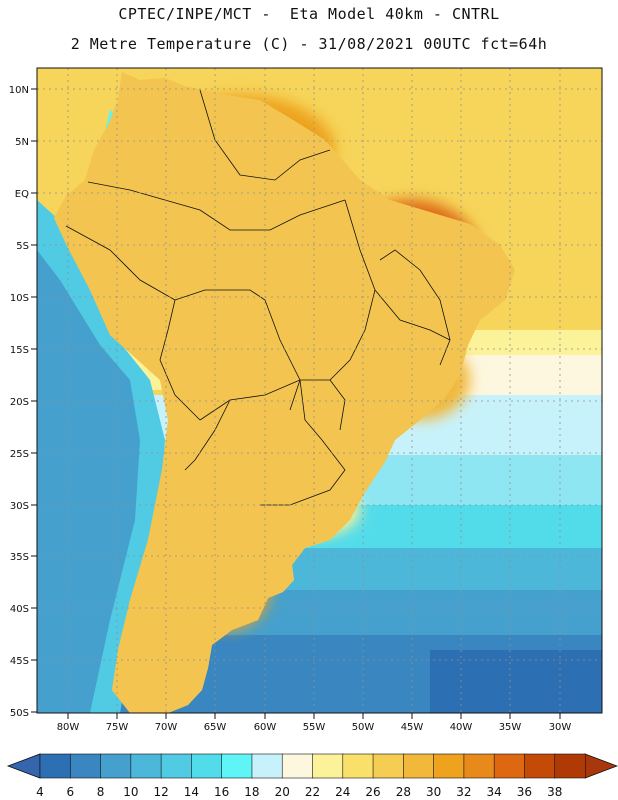  What do you see at coordinates (19, 454) in the screenshot?
I see `lat-label: 25S` at bounding box center [19, 454].